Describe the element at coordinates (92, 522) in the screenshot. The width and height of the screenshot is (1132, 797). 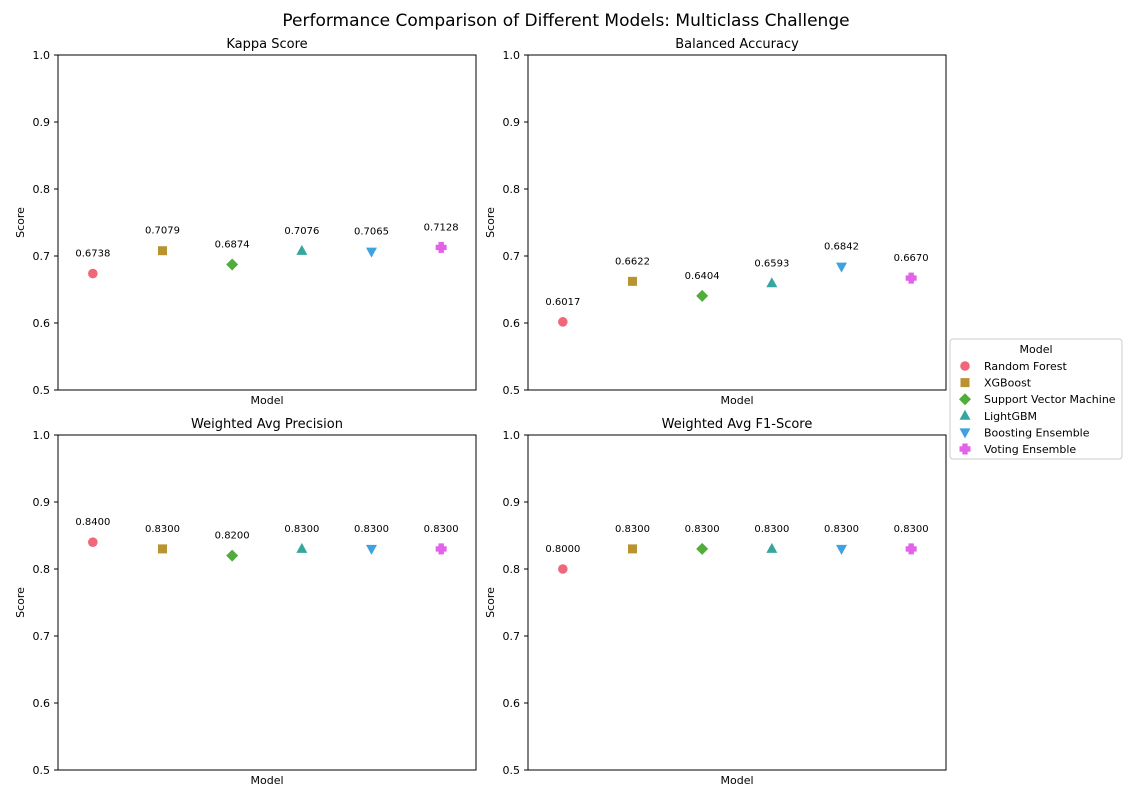
I see `data-label: 0.8400` at that location.